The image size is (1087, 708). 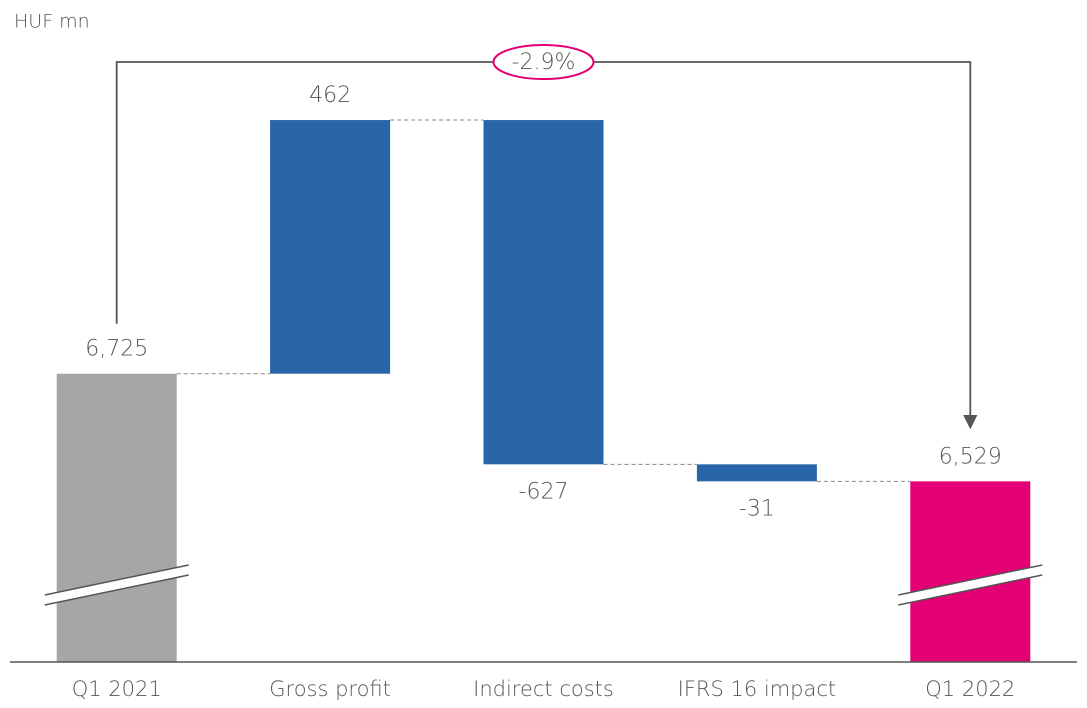 I want to click on x-tick-label: Indirect costs, so click(x=543, y=689).